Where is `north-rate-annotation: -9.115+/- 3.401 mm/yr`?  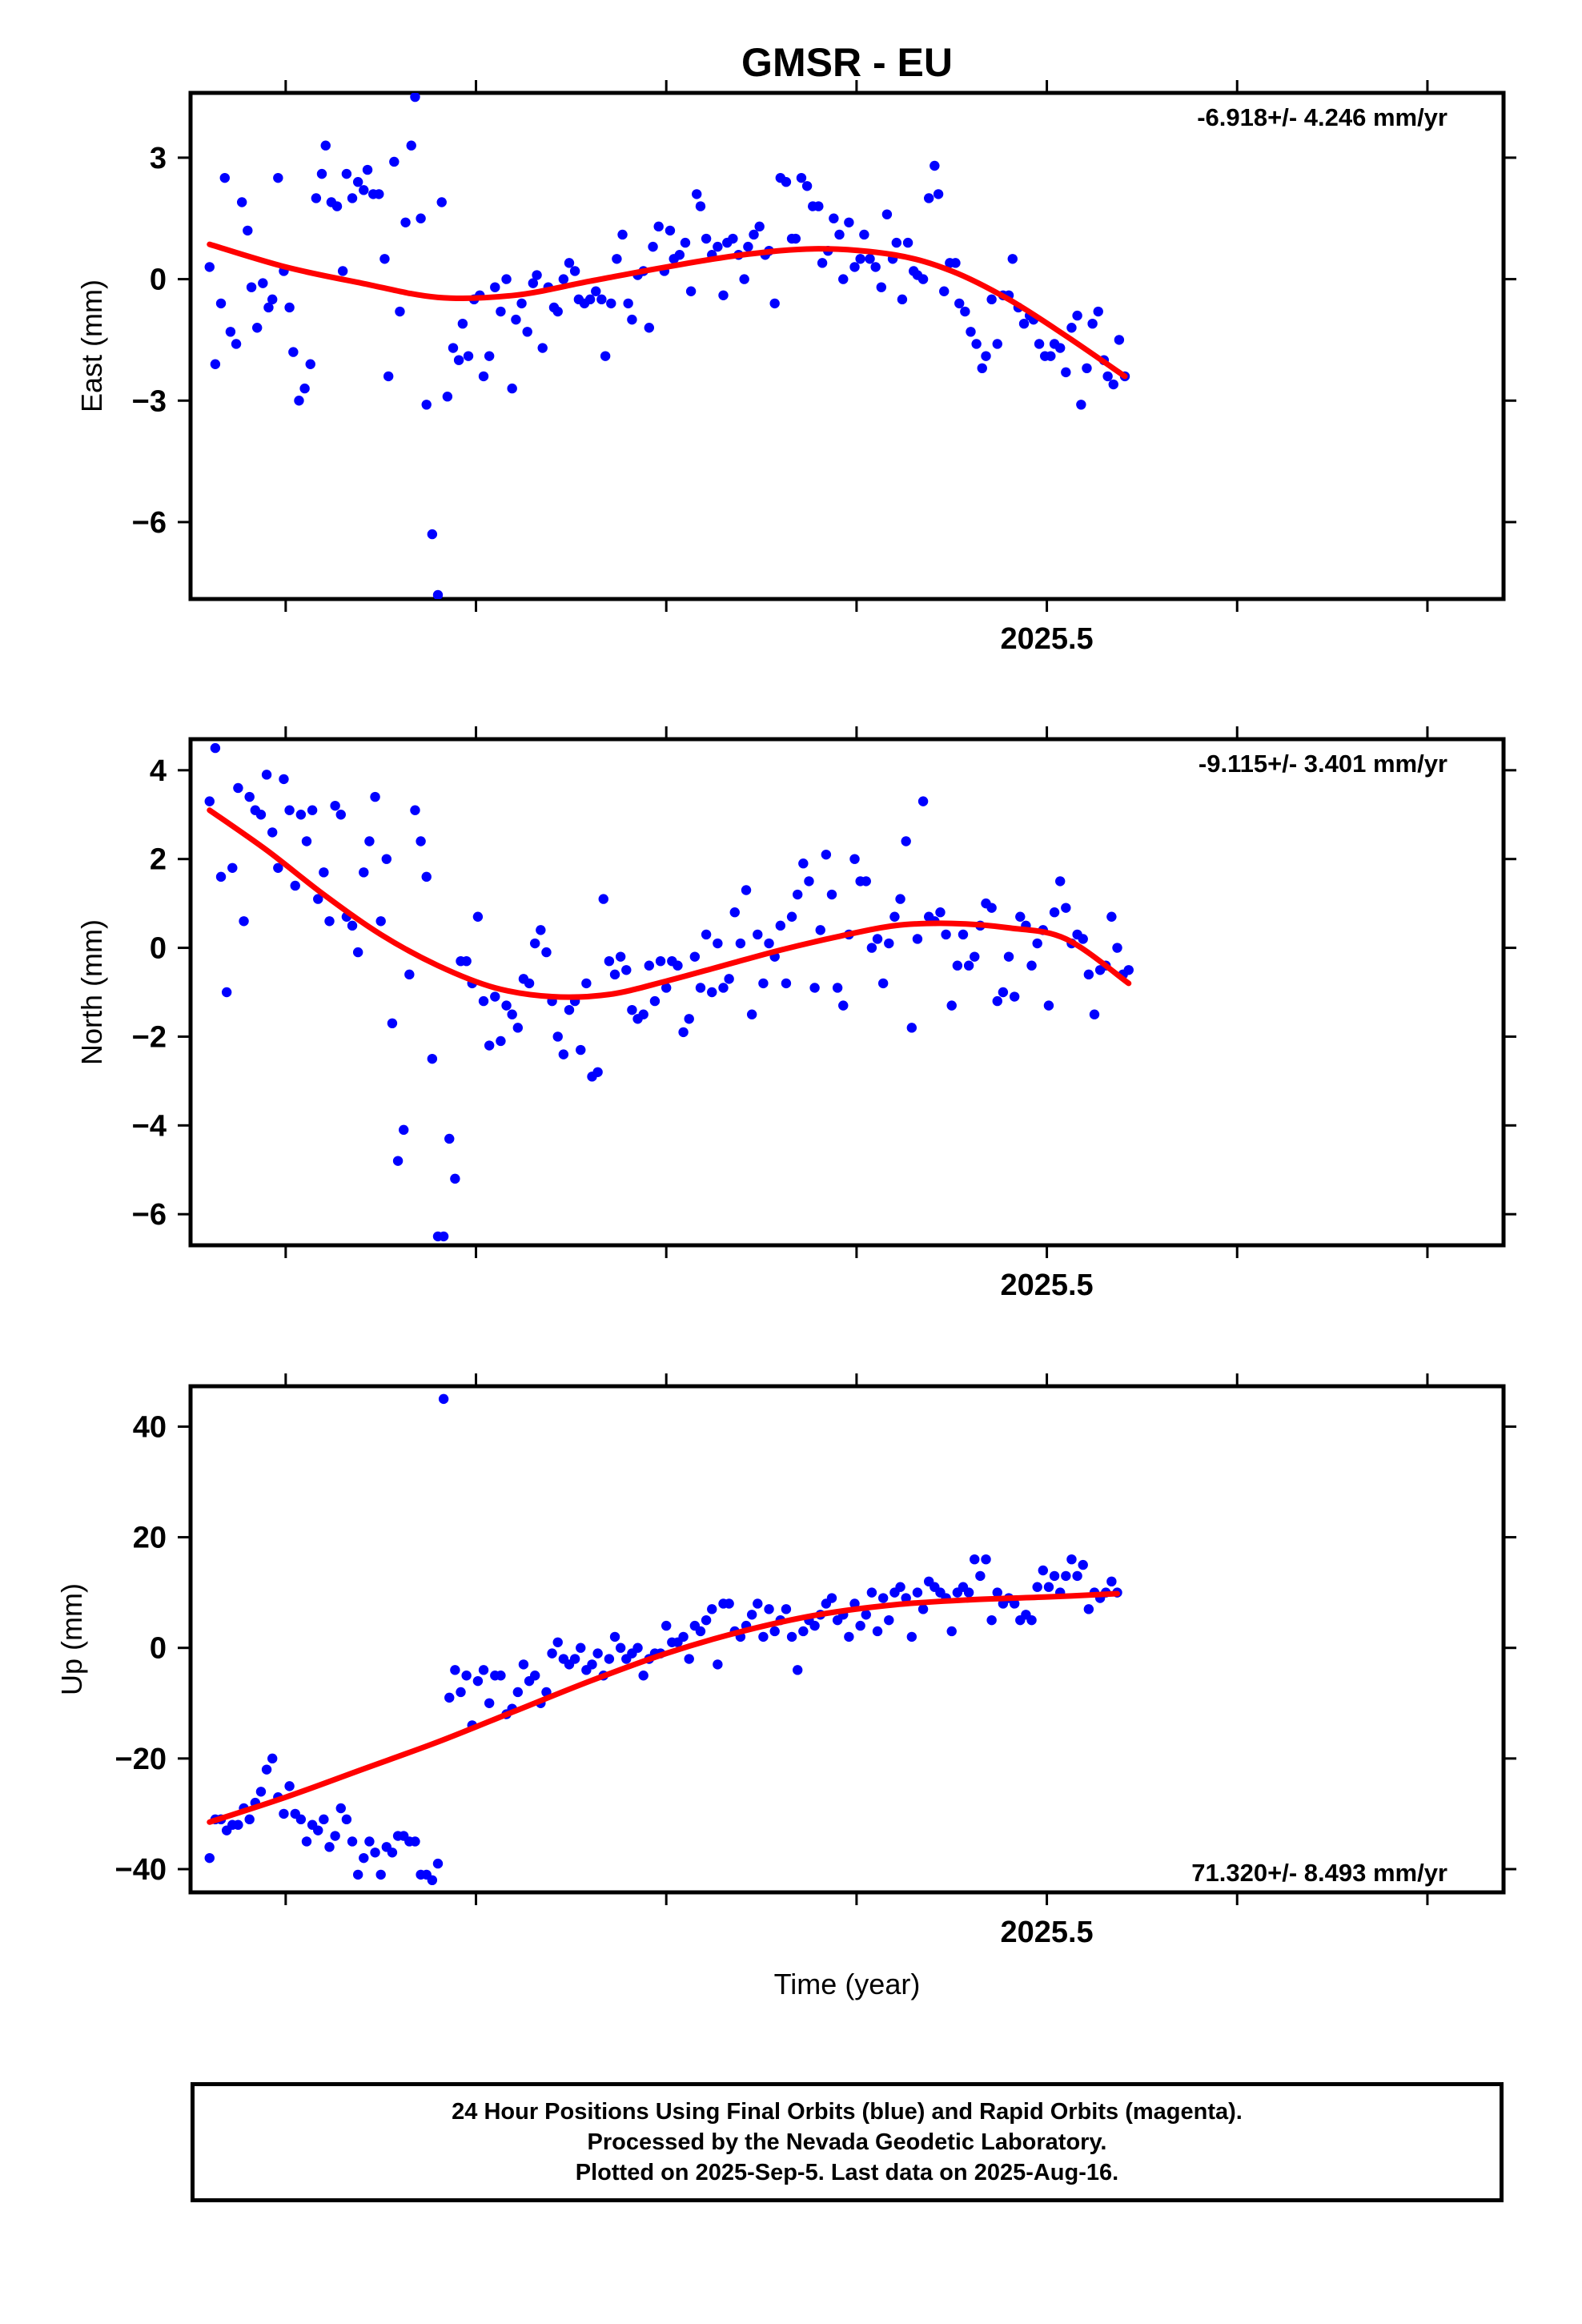 north-rate-annotation: -9.115+/- 3.401 mm/yr is located at coordinates (1323, 764).